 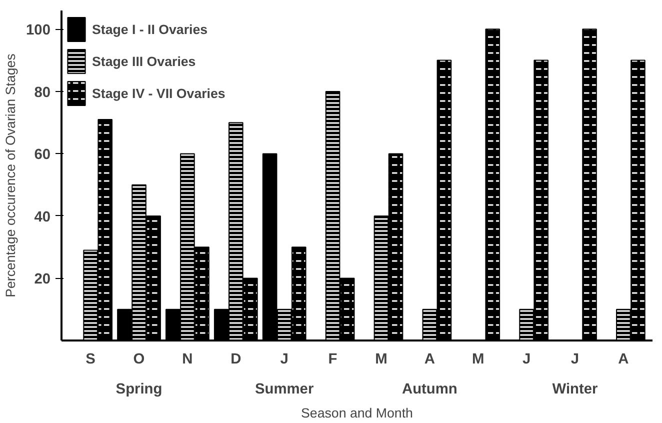 What do you see at coordinates (91, 360) in the screenshot?
I see `x-tick-label: S` at bounding box center [91, 360].